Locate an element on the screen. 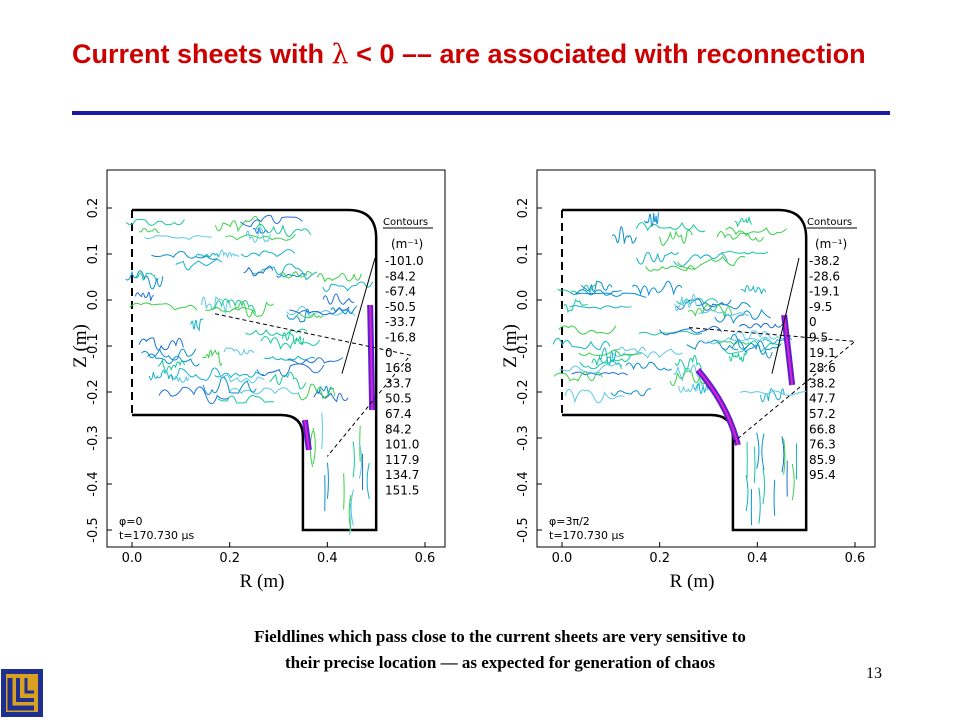 The height and width of the screenshot is (720, 960). y-tick-label: -0.1 is located at coordinates (523, 345).